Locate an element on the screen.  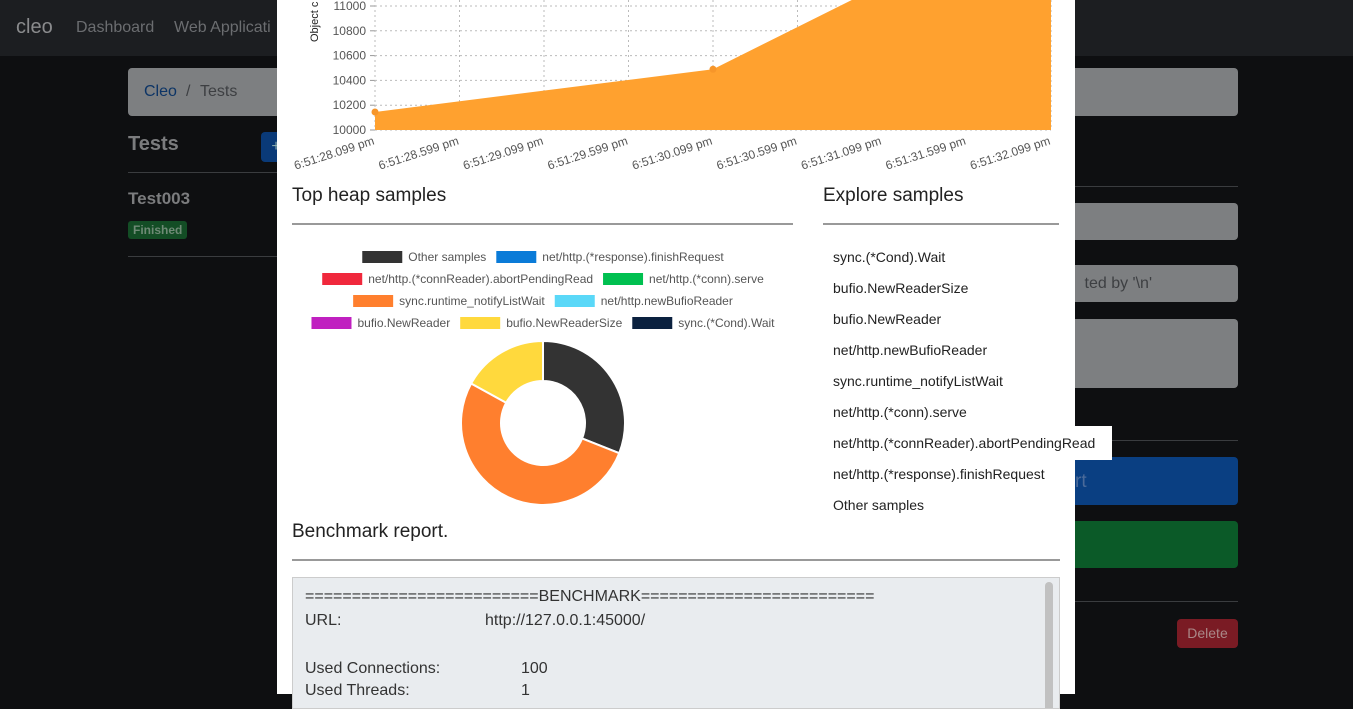
explore-item: net/http.(*conn).serve is located at coordinates (900, 412).